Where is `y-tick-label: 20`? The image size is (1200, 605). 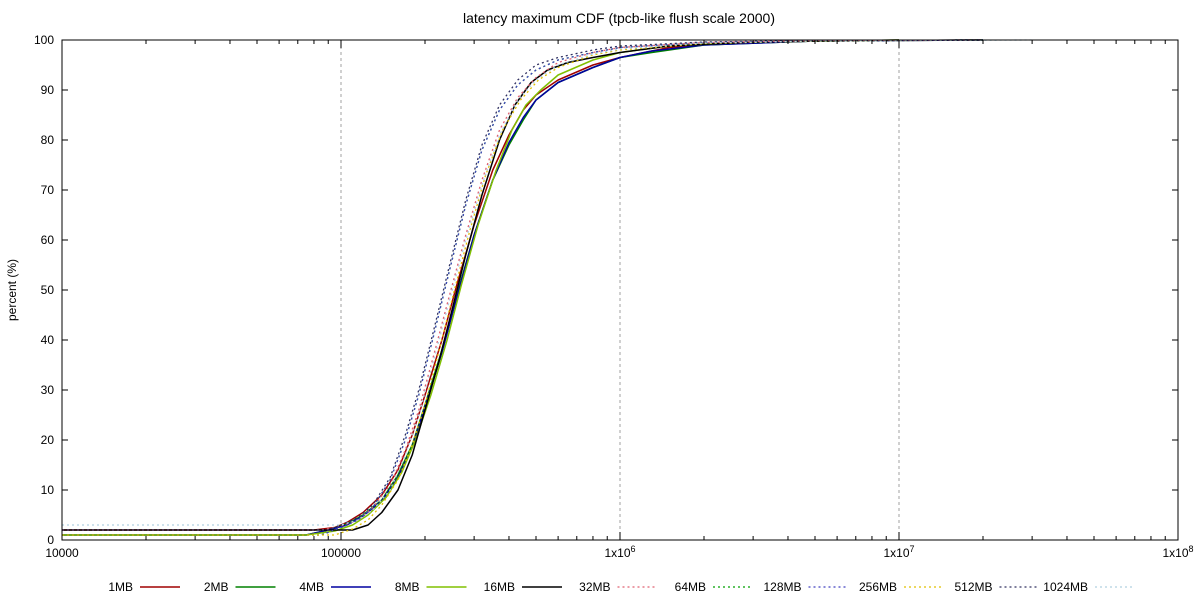
y-tick-label: 20 is located at coordinates (48, 440).